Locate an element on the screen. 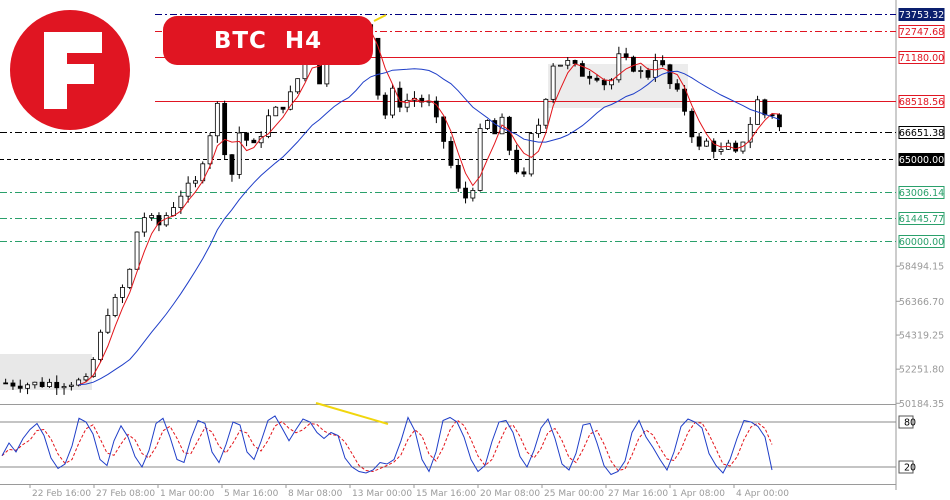 The width and height of the screenshot is (950, 500). level-price-label: 61445.77 is located at coordinates (921, 219).